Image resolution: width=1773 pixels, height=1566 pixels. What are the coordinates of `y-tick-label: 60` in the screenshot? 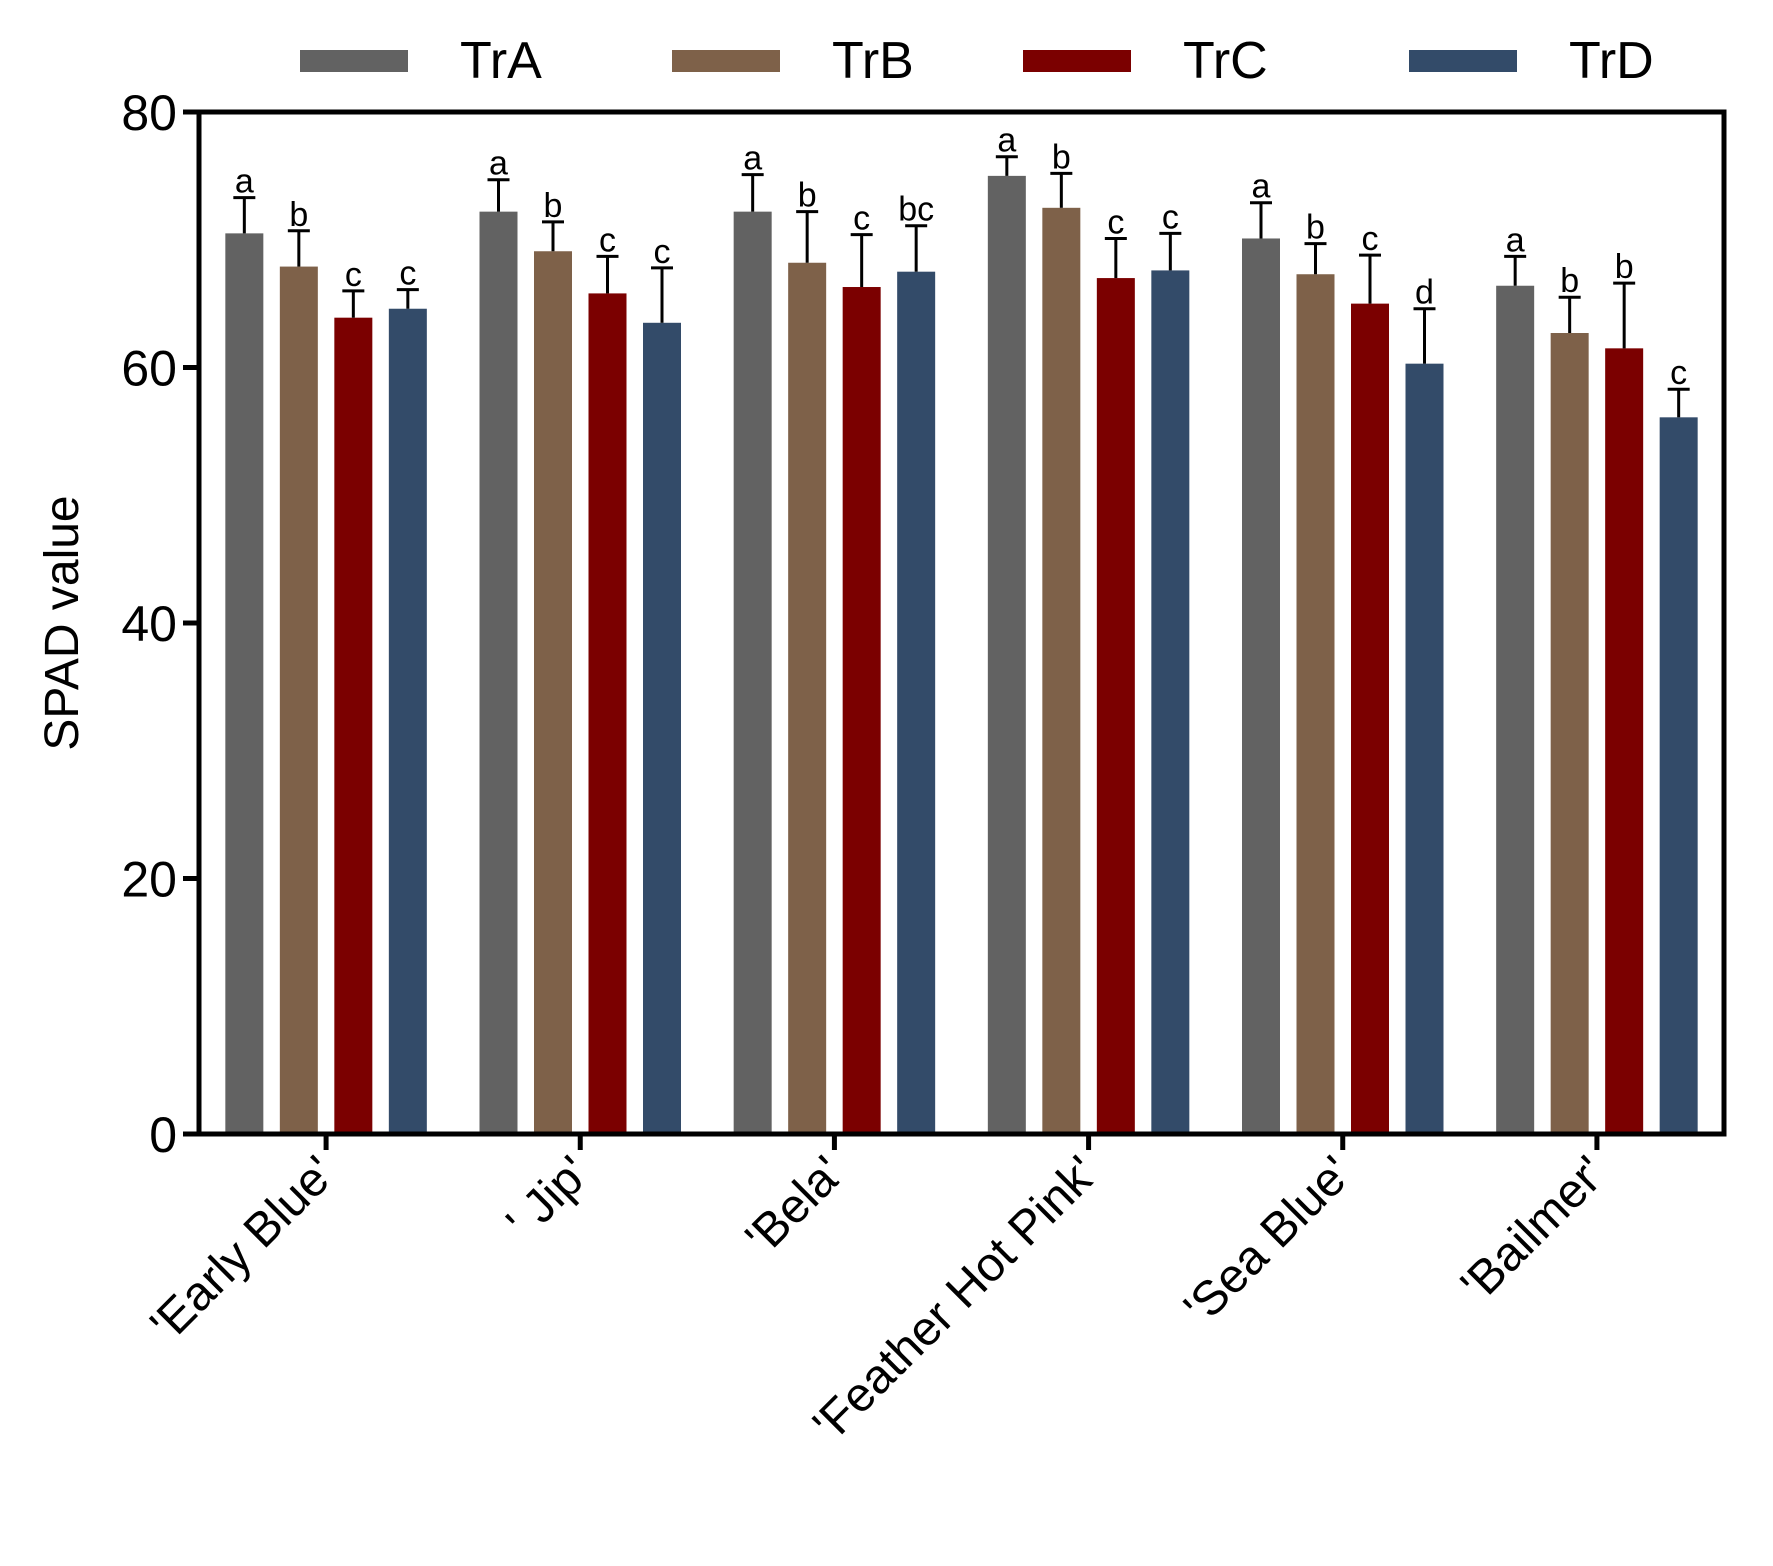 It's located at (149, 369).